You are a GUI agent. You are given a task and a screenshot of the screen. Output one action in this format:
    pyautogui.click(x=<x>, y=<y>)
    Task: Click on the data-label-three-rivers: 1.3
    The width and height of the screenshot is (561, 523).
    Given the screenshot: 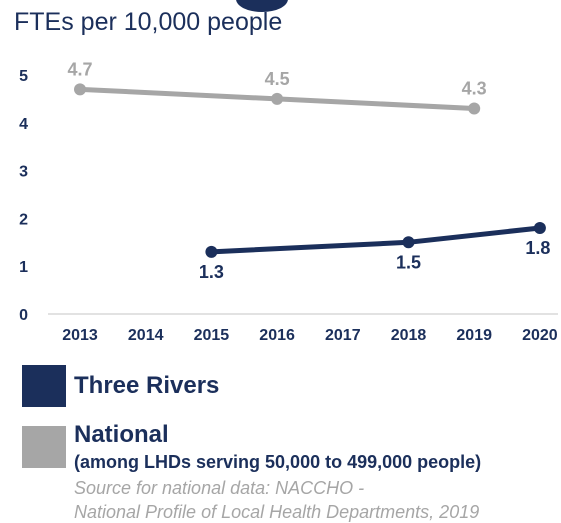 What is the action you would take?
    pyautogui.click(x=211, y=272)
    